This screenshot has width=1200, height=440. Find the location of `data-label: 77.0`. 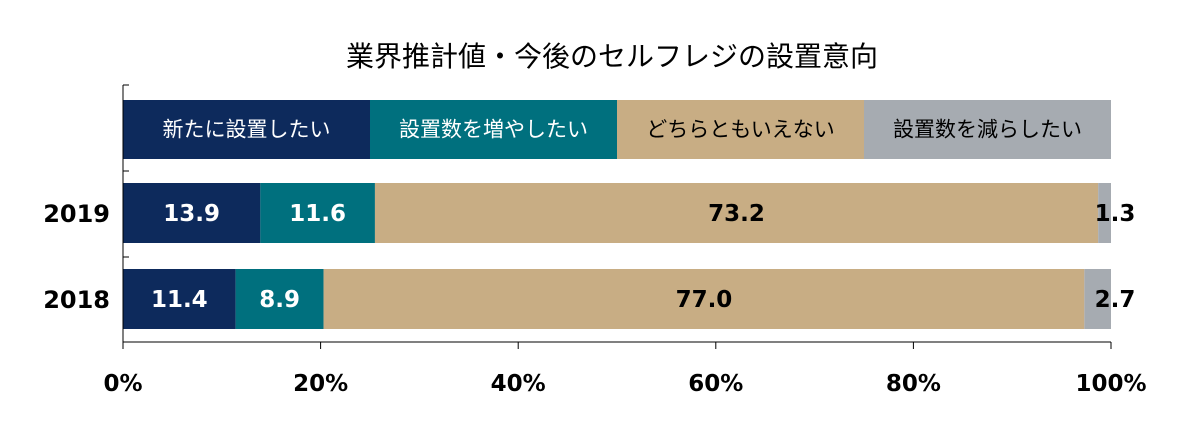

data-label: 77.0 is located at coordinates (704, 300).